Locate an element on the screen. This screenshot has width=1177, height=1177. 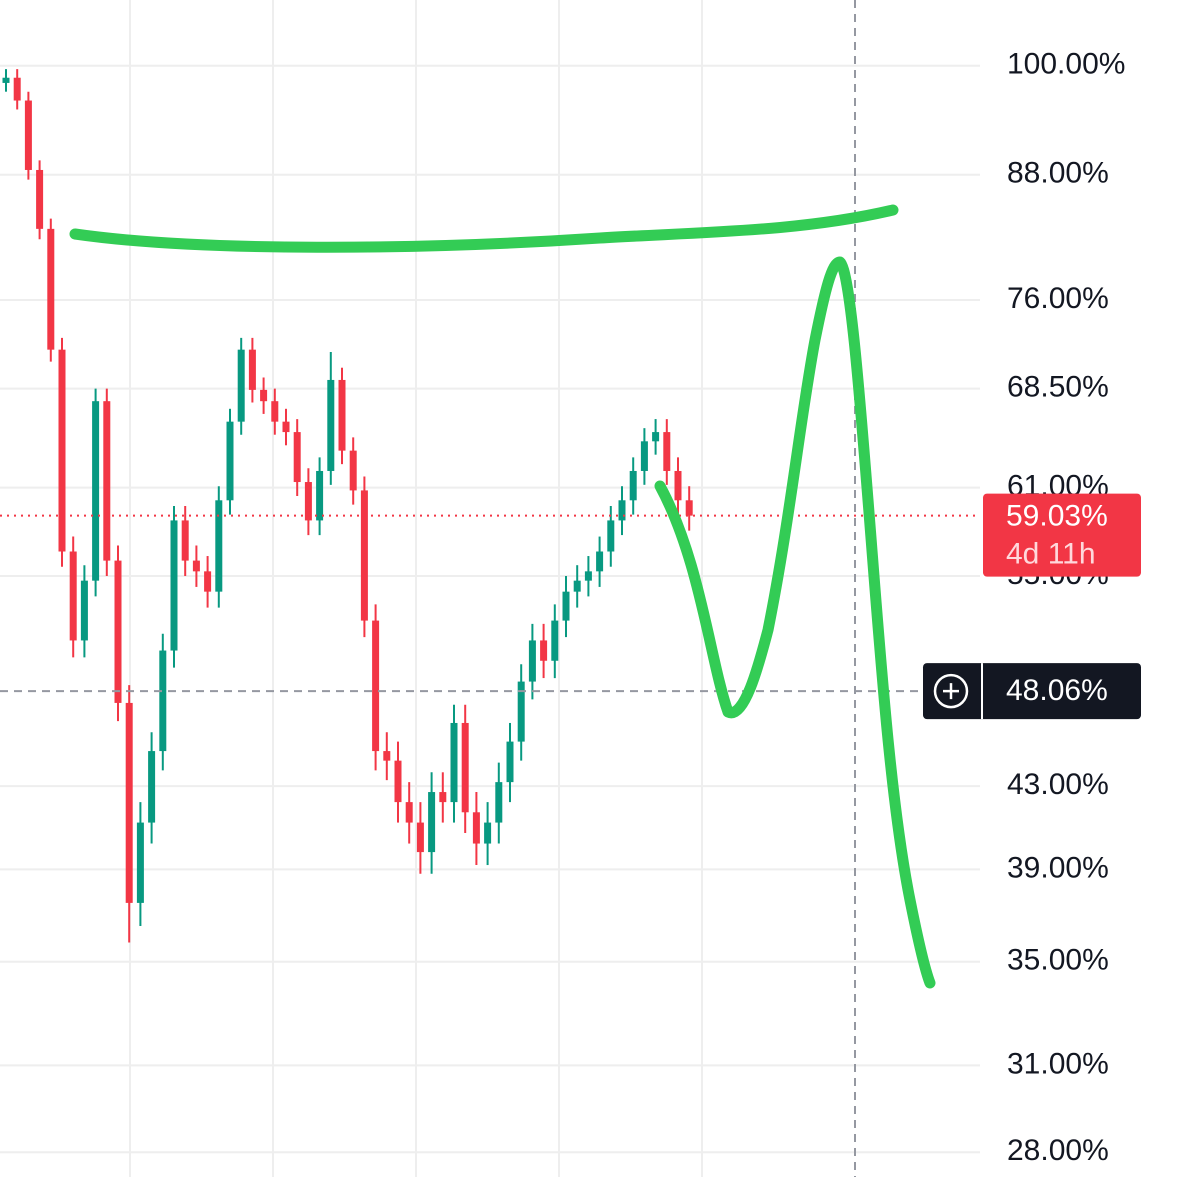
y-tick-label: 31.00% is located at coordinates (1058, 1063).